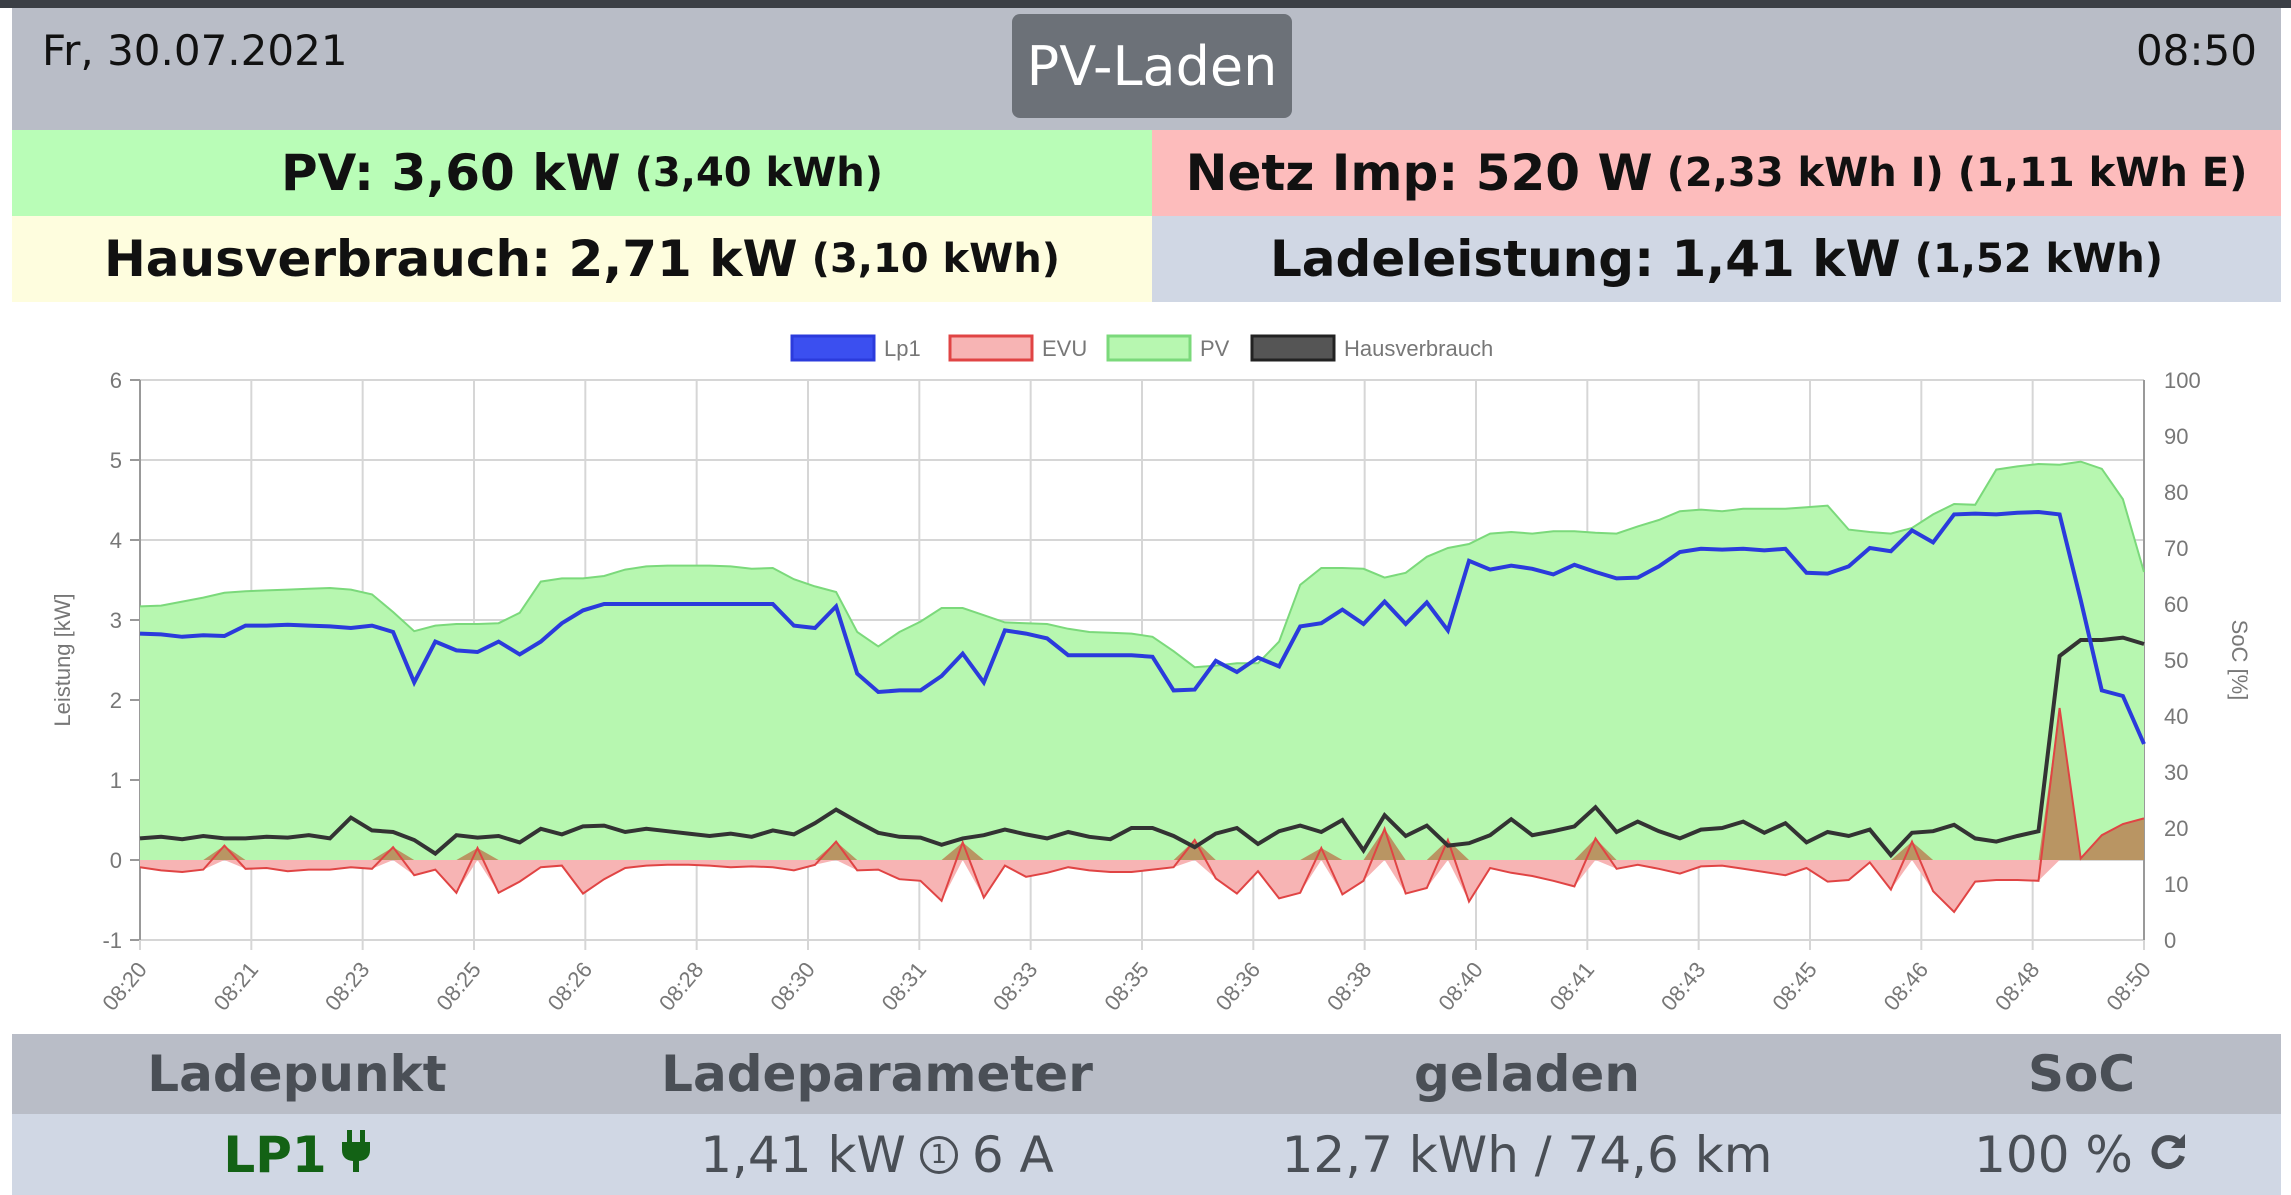 This screenshot has width=2291, height=1195. Describe the element at coordinates (236, 986) in the screenshot. I see `x-tick-label: 08:21` at that location.